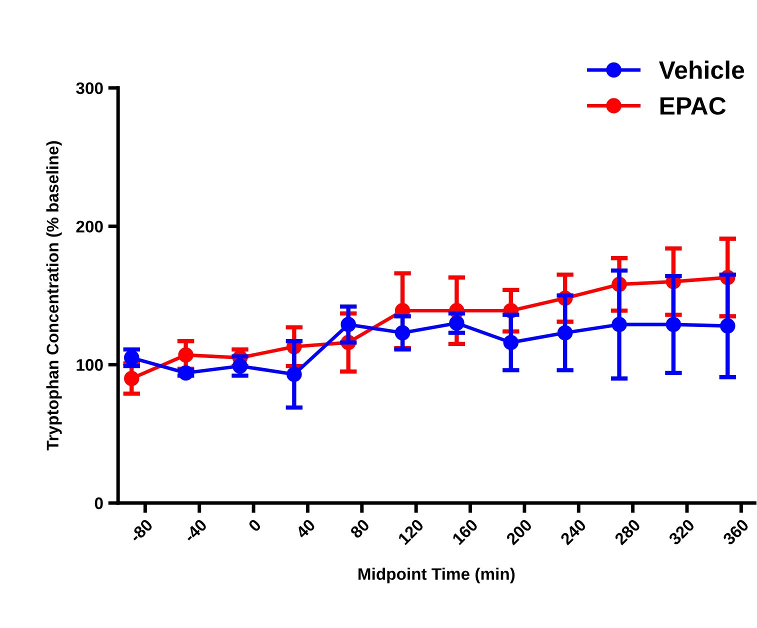  What do you see at coordinates (627, 532) in the screenshot?
I see `x-tick-label: 280` at bounding box center [627, 532].